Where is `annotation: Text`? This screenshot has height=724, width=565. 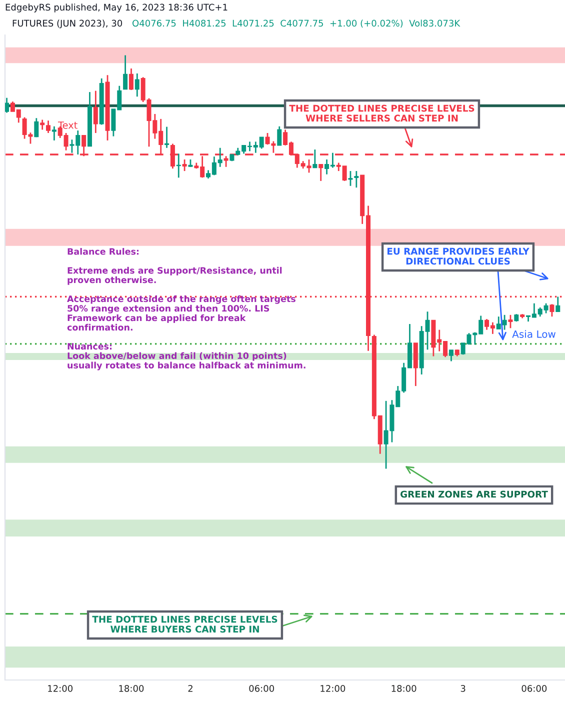
annotation: Text is located at coordinates (68, 125).